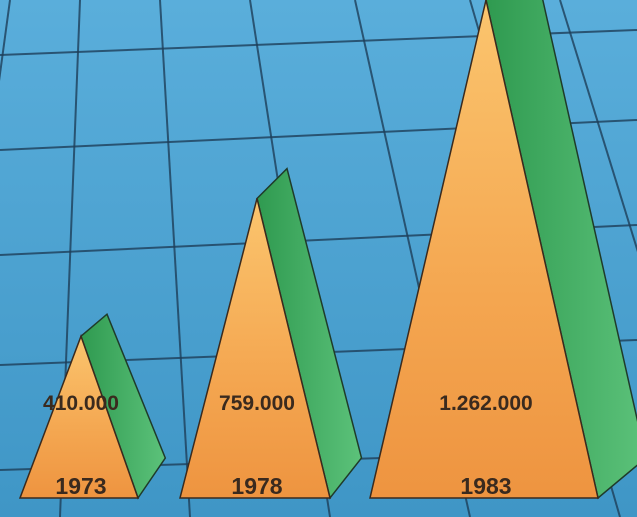 Image resolution: width=637 pixels, height=517 pixels. I want to click on value-label: 410.000, so click(81, 403).